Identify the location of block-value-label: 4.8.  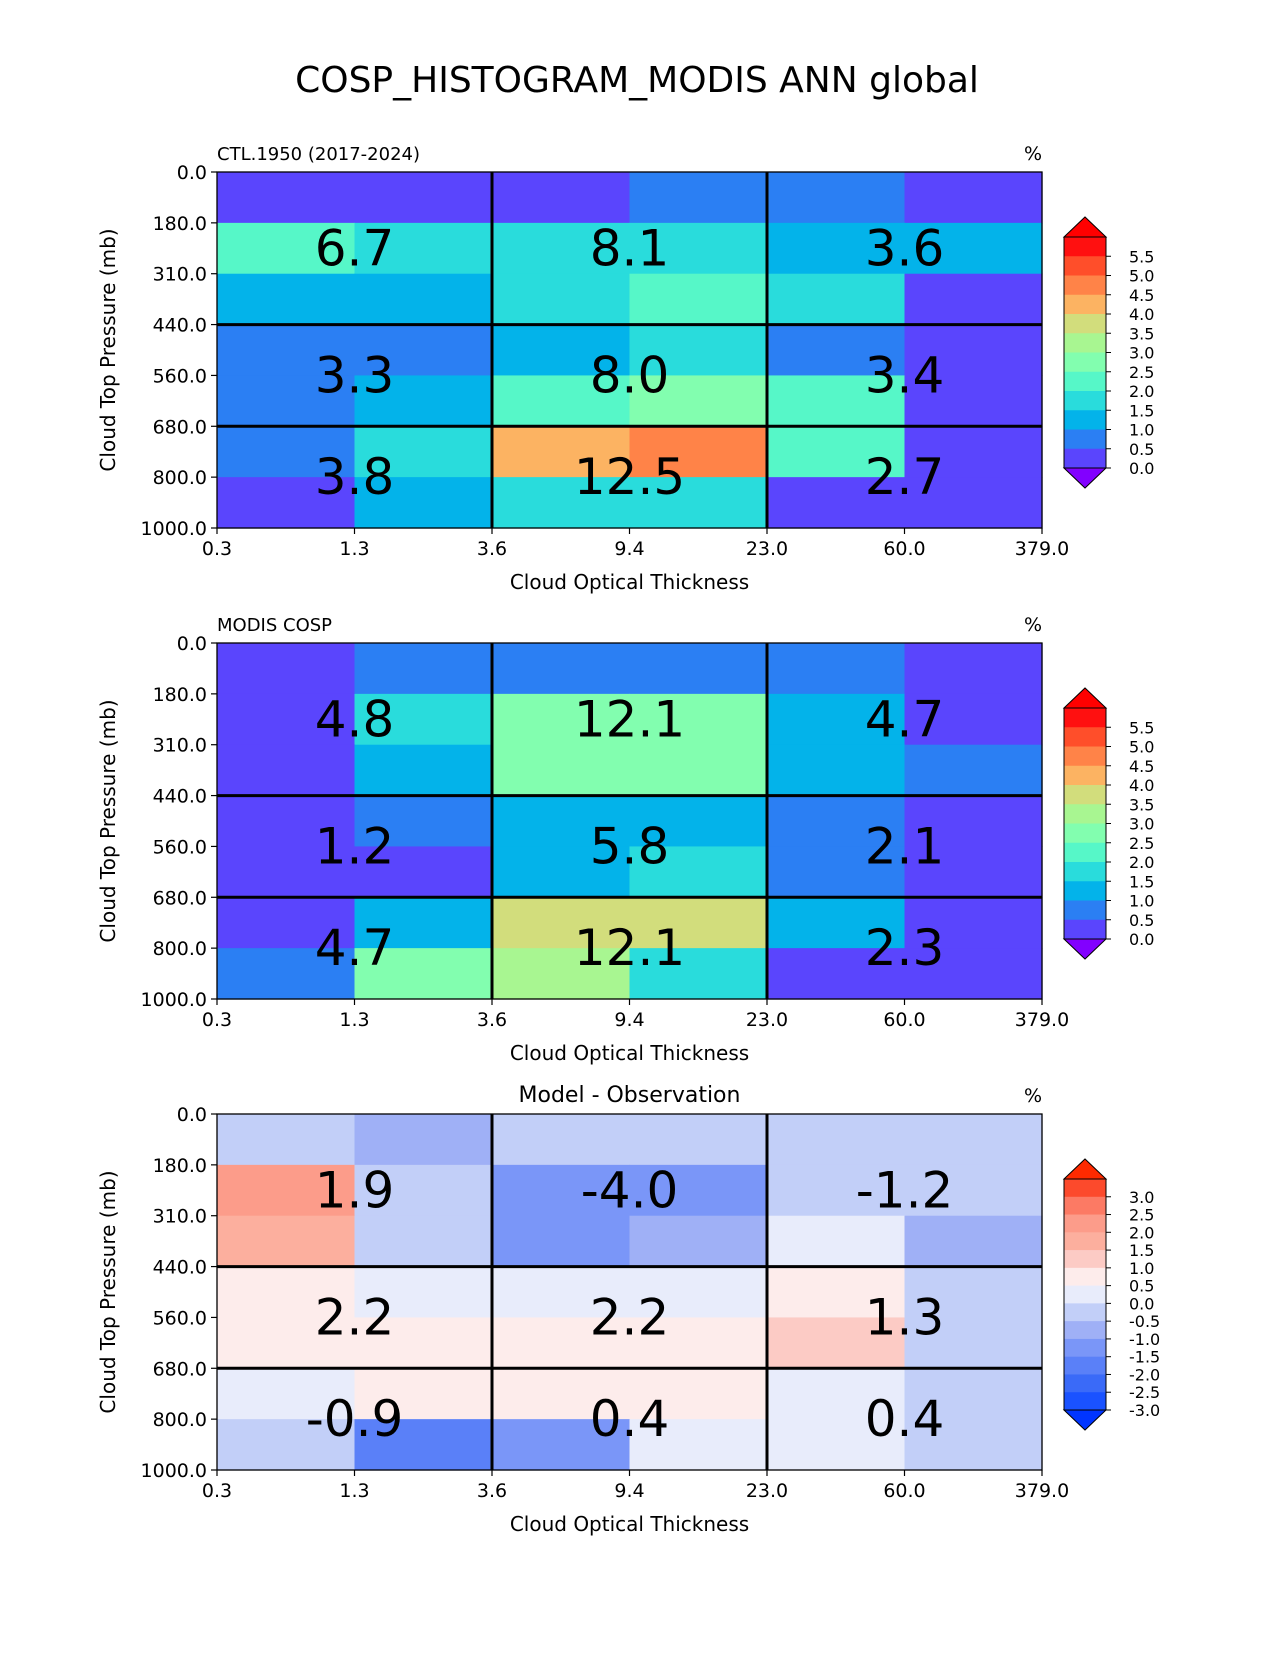
(355, 719).